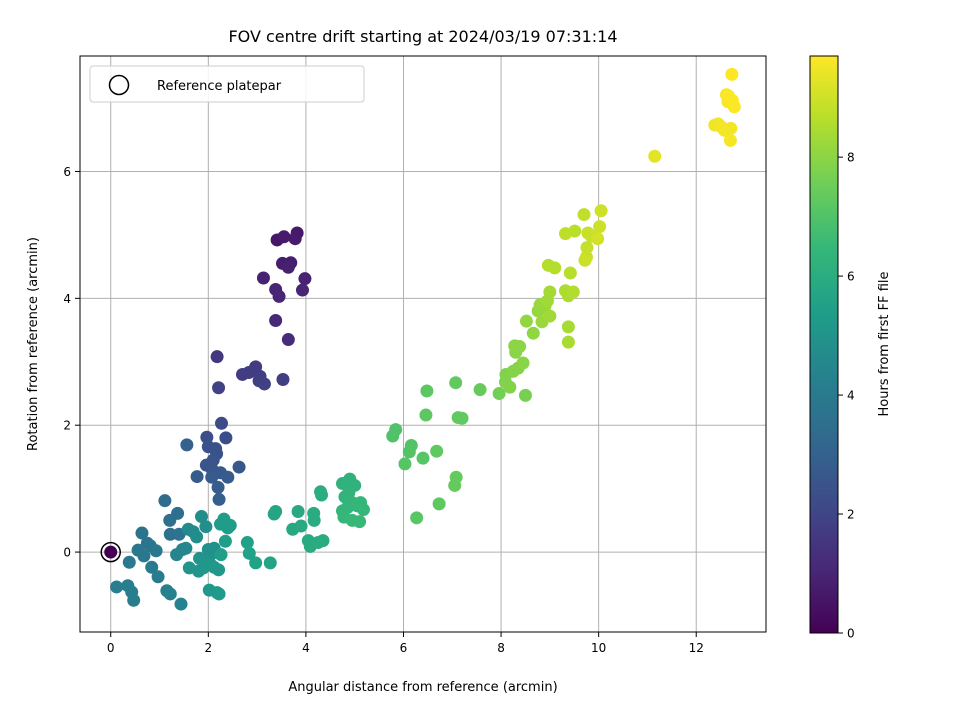 The width and height of the screenshot is (960, 720). I want to click on x-tick-label: 2, so click(208, 648).